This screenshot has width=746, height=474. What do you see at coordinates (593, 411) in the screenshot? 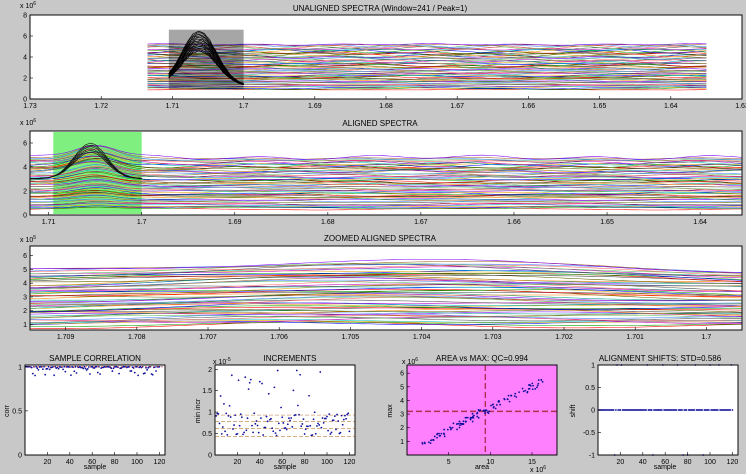
I see `shifts-ytick-label-2: 0` at bounding box center [593, 411].